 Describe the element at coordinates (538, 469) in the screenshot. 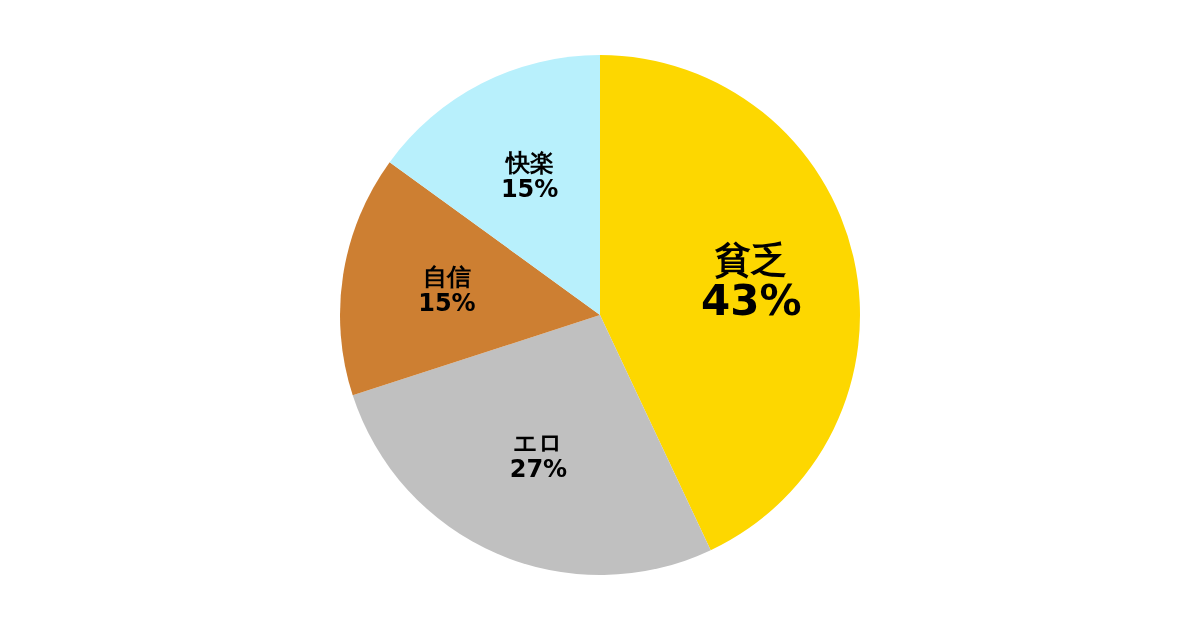

I see `data-label: 27%` at that location.